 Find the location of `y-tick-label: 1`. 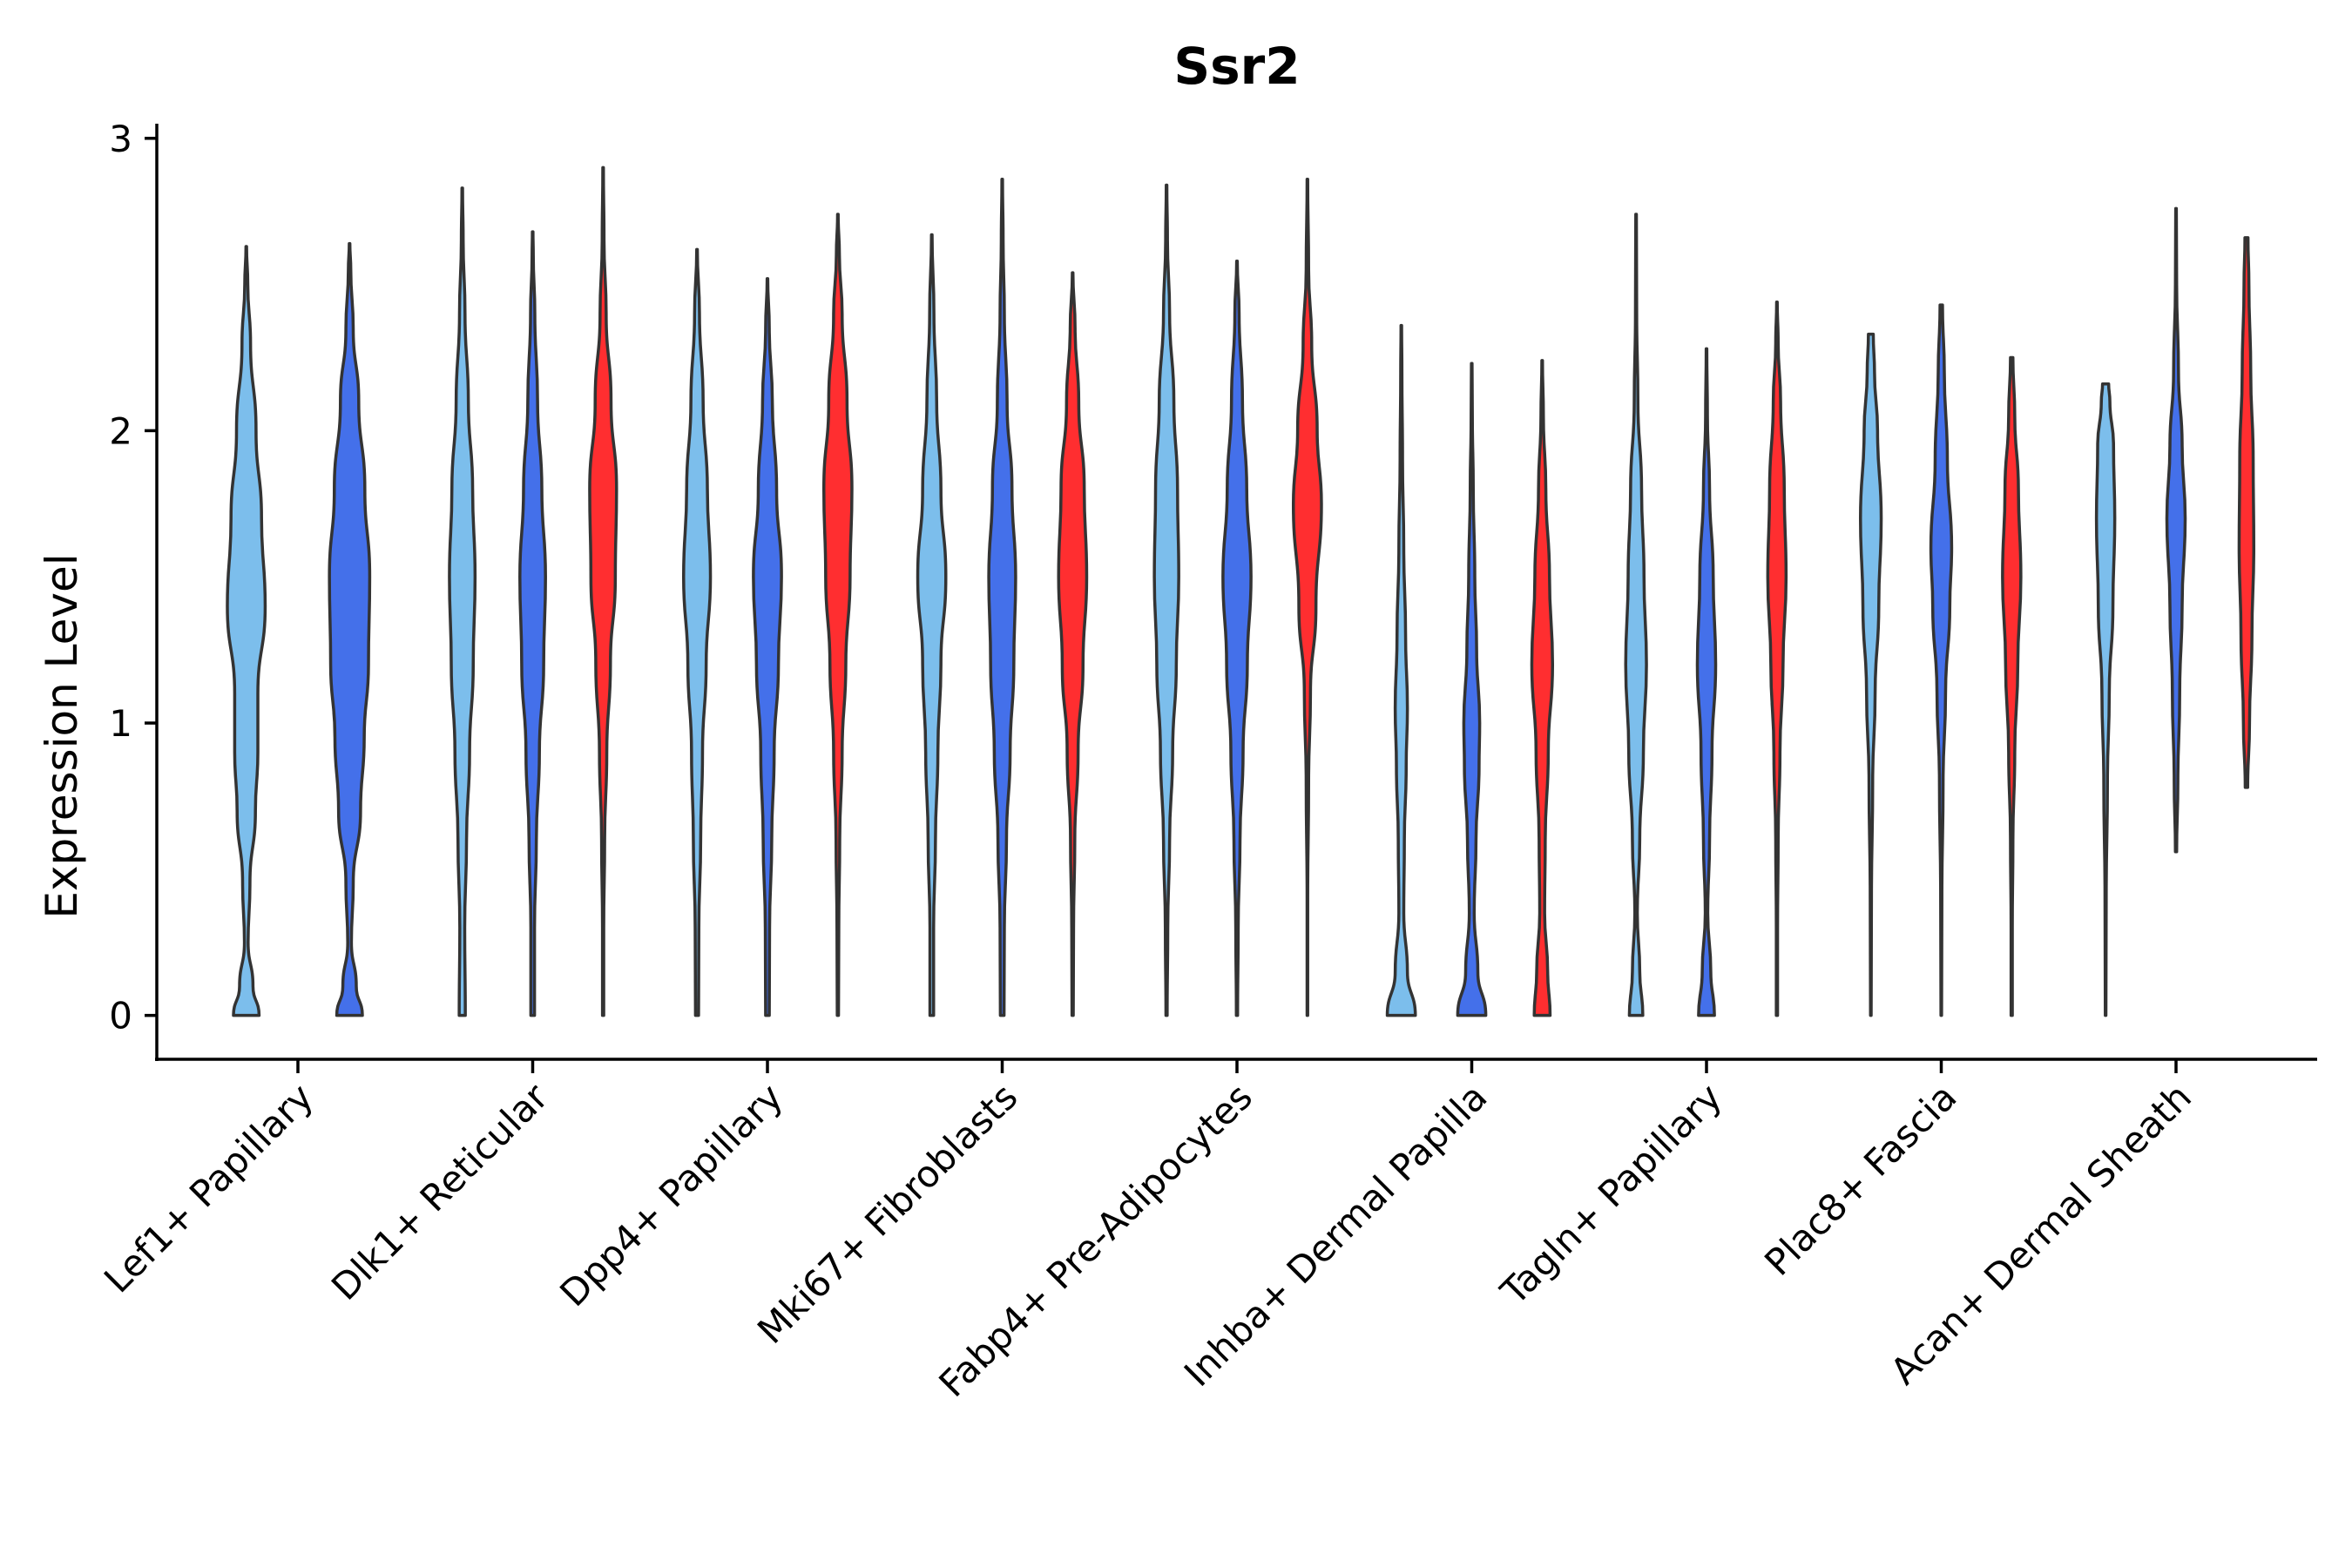

y-tick-label: 1 is located at coordinates (120, 723).